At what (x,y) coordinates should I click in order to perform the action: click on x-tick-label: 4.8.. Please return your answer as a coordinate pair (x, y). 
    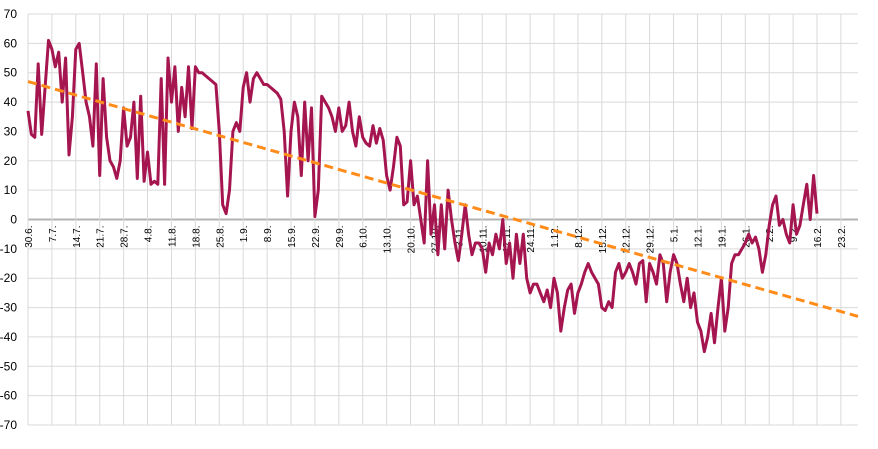
    Looking at the image, I should click on (149, 234).